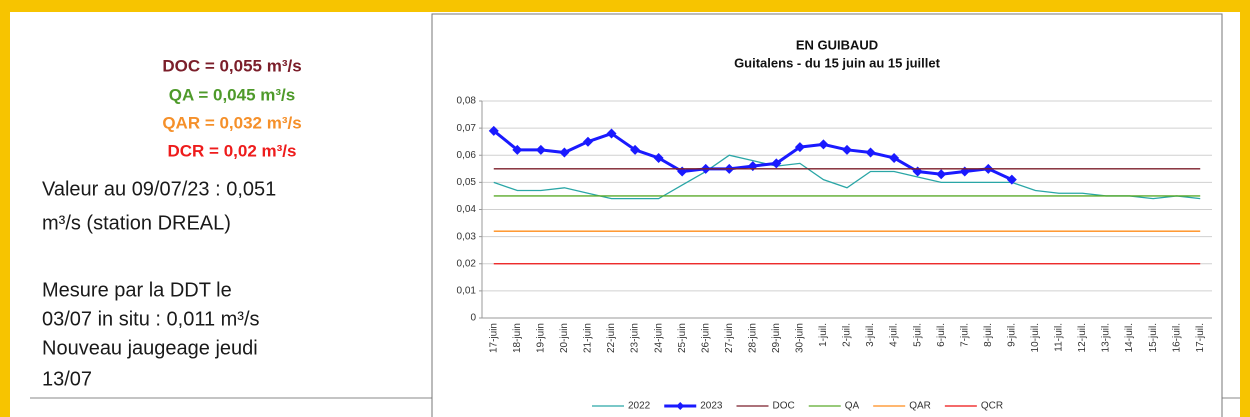  What do you see at coordinates (231, 122) in the screenshot?
I see `threshold-text: QAR = 0,032 m³/s` at bounding box center [231, 122].